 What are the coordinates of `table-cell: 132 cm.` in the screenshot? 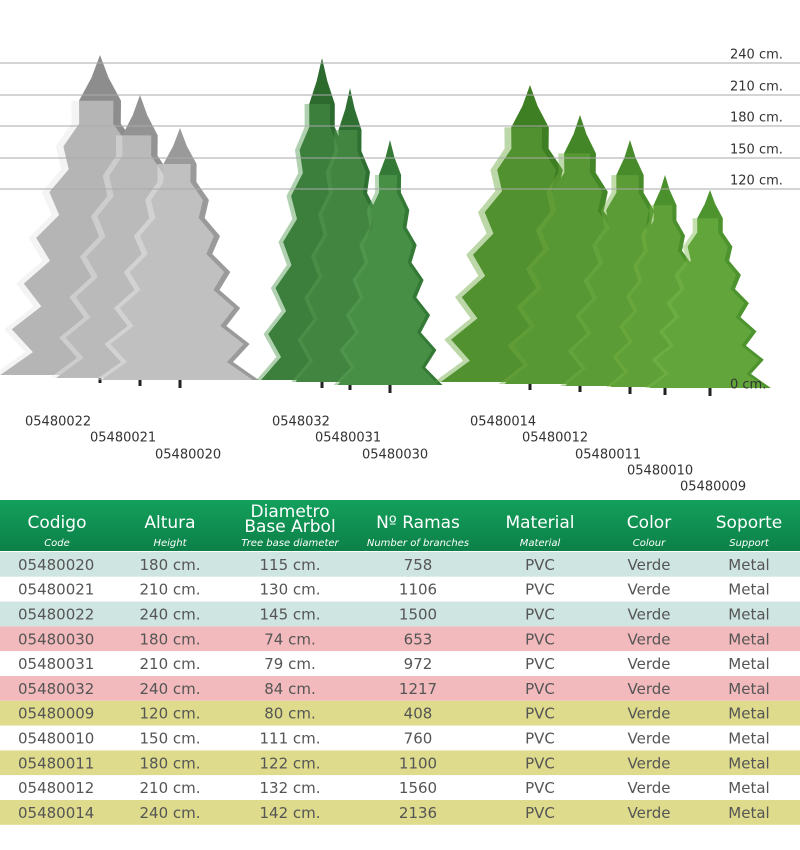 It's located at (289, 788).